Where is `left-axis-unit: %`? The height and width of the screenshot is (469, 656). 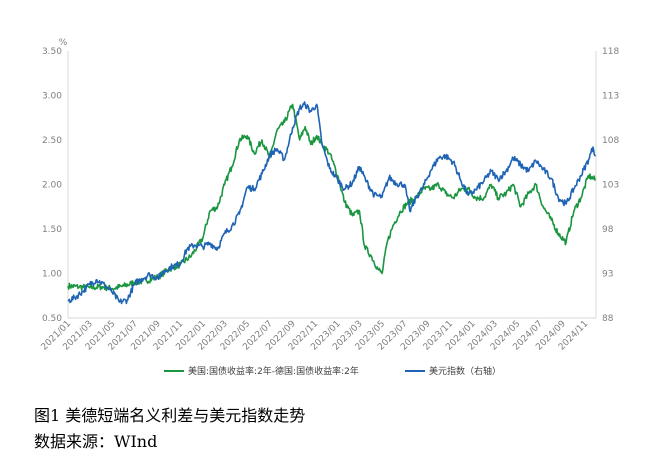
left-axis-unit: % is located at coordinates (63, 43).